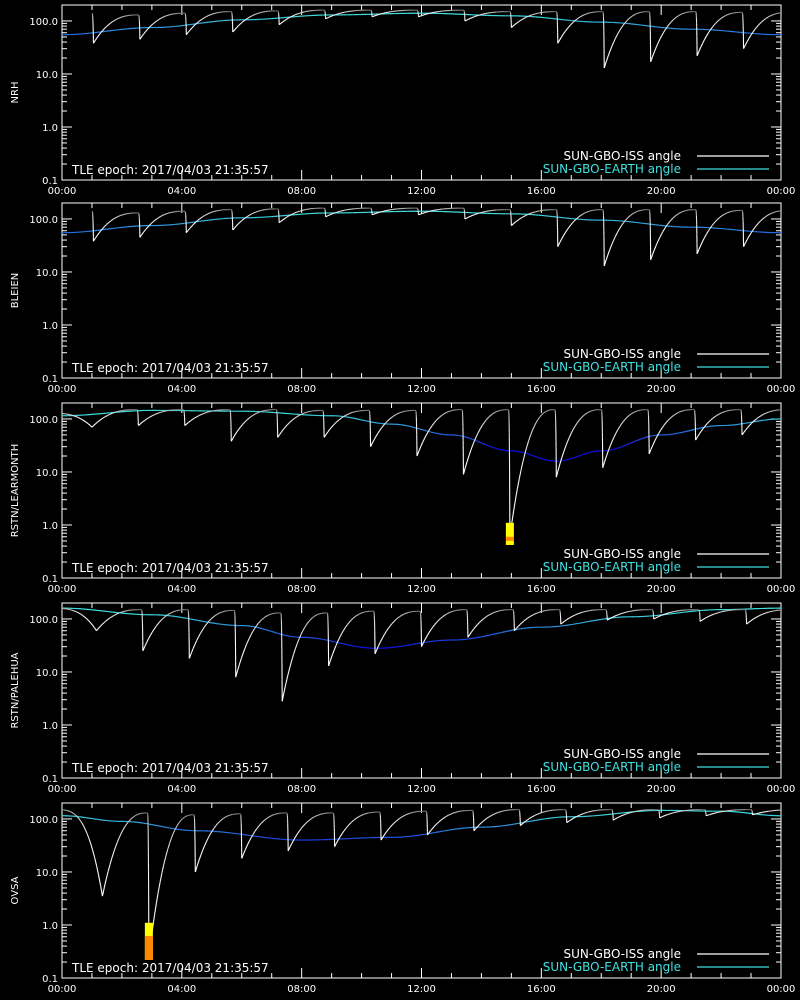 The height and width of the screenshot is (1000, 800). I want to click on legend-label: SUN-GBO-EARTH angle, so click(612, 367).